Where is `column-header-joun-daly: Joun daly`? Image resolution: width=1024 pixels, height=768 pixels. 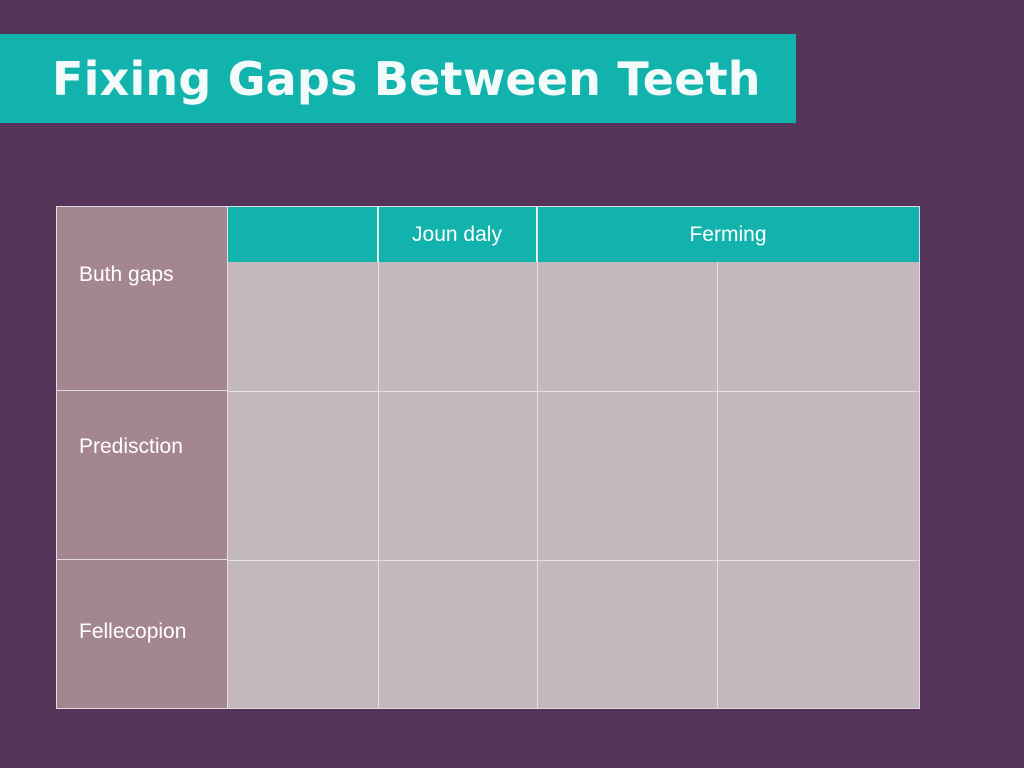
column-header-joun-daly: Joun daly is located at coordinates (457, 234).